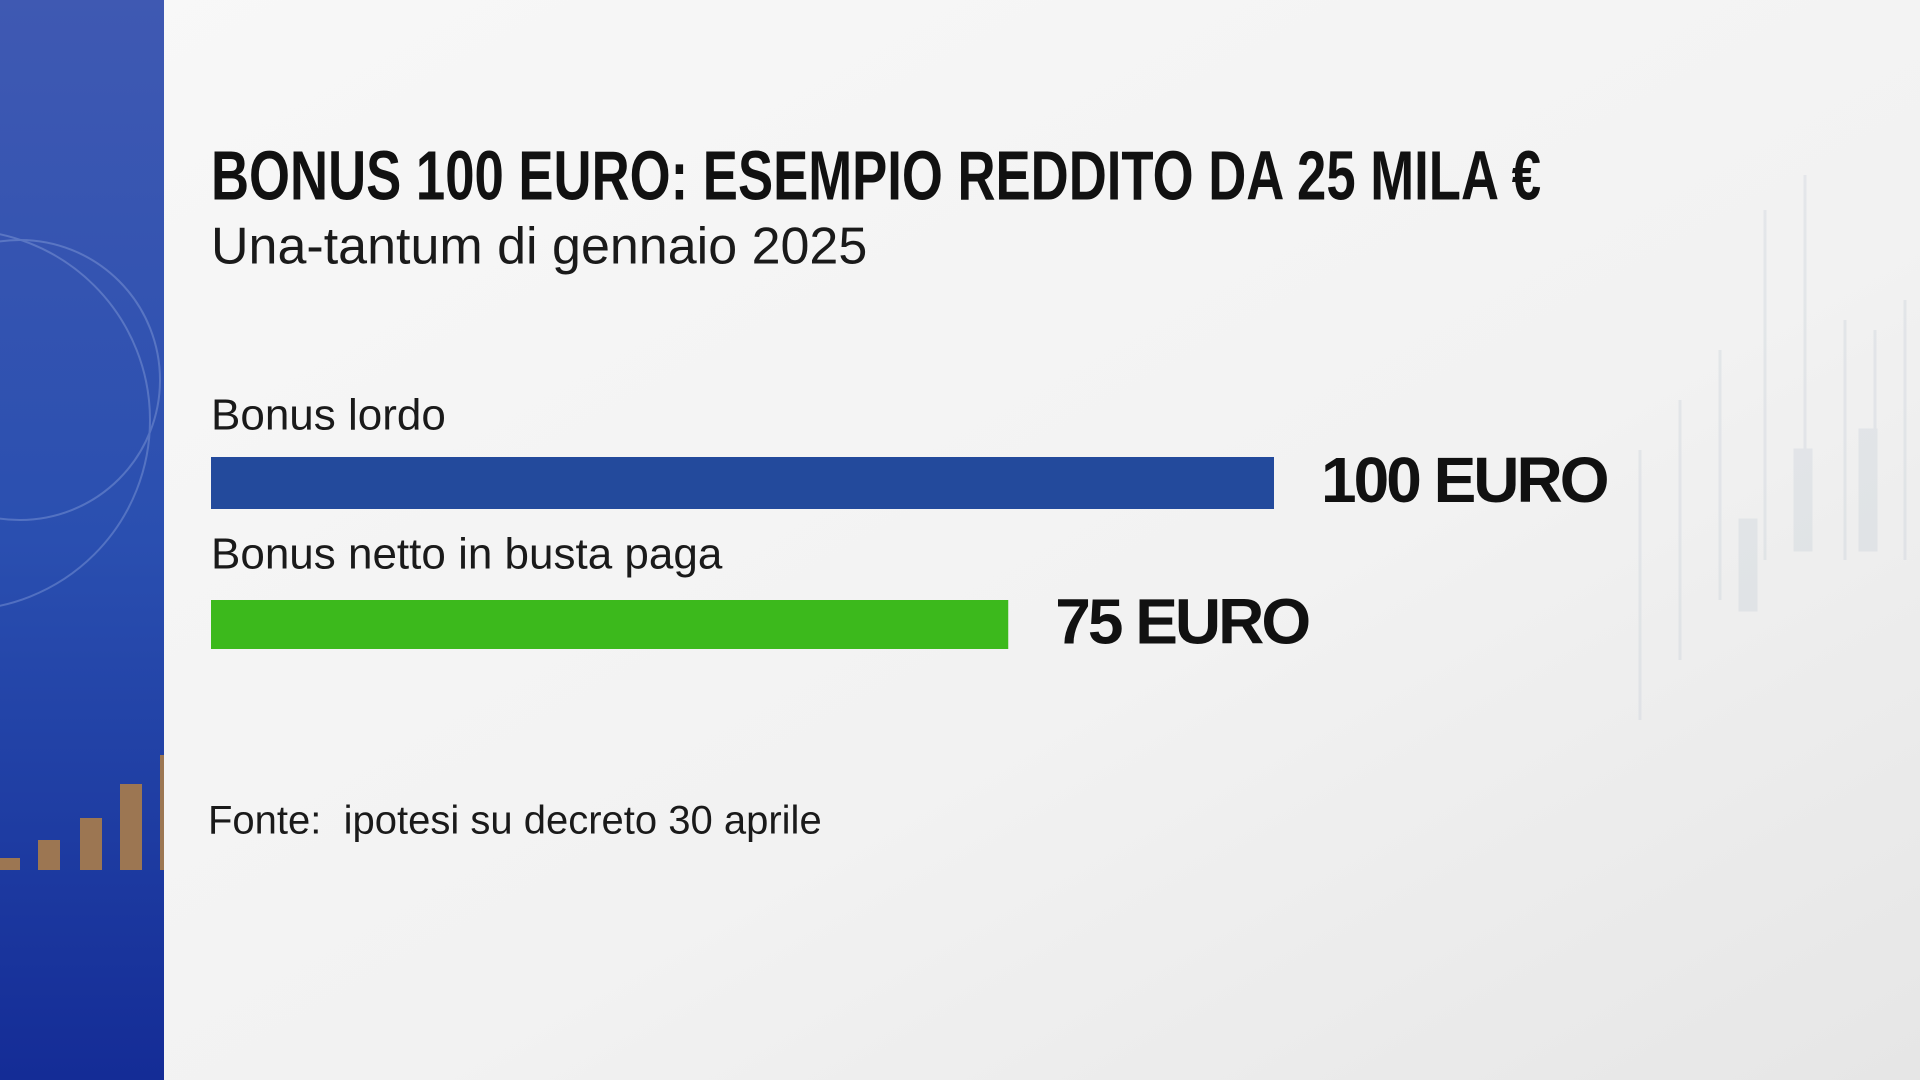  I want to click on category-label: Bonus lordo, so click(328, 415).